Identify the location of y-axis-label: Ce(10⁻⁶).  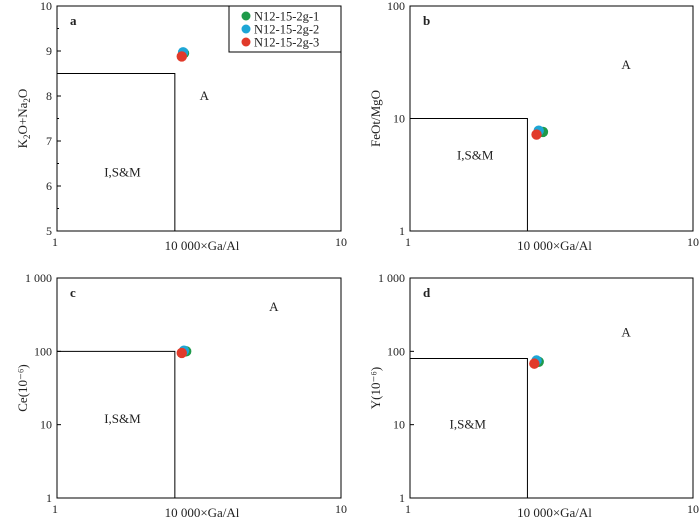
(22, 388).